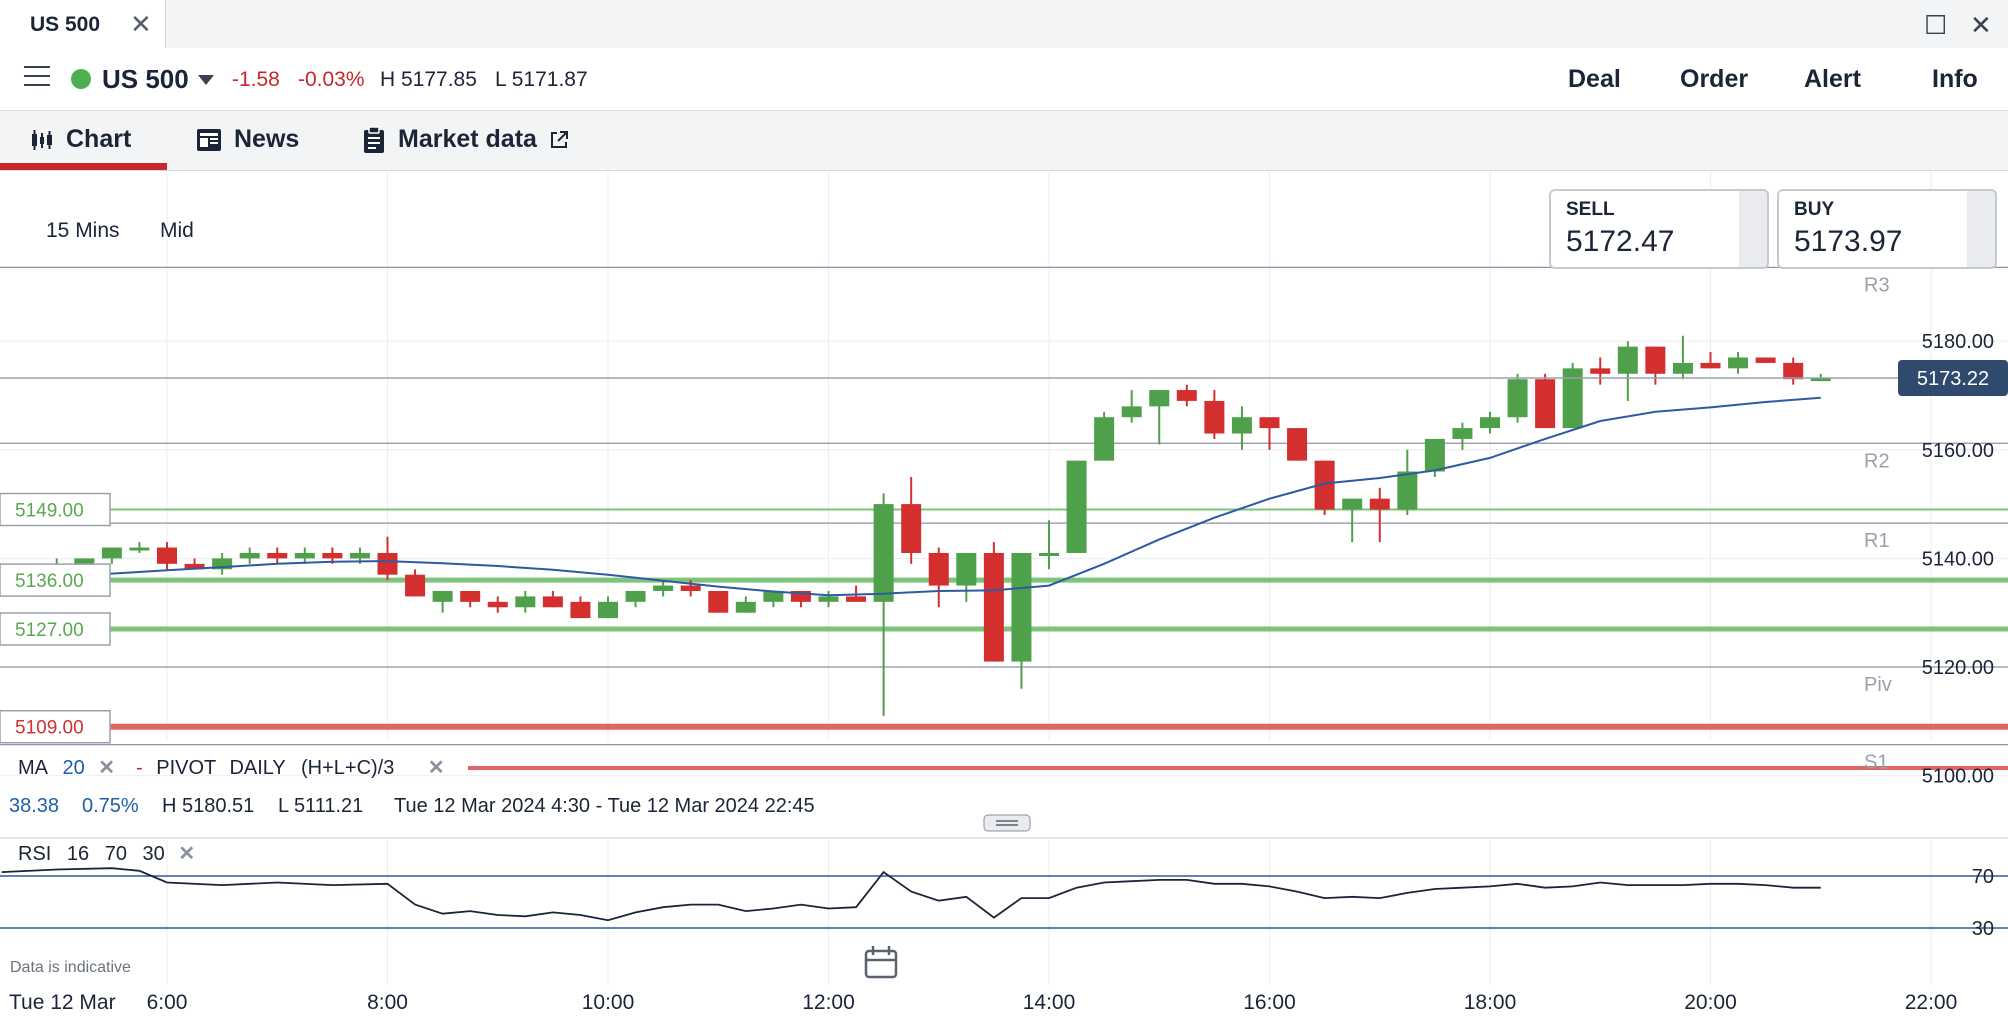 The image size is (2008, 1016). I want to click on pivot-legend: - PIVOT DAILY (H+L+C)/3 ✕, so click(290, 768).